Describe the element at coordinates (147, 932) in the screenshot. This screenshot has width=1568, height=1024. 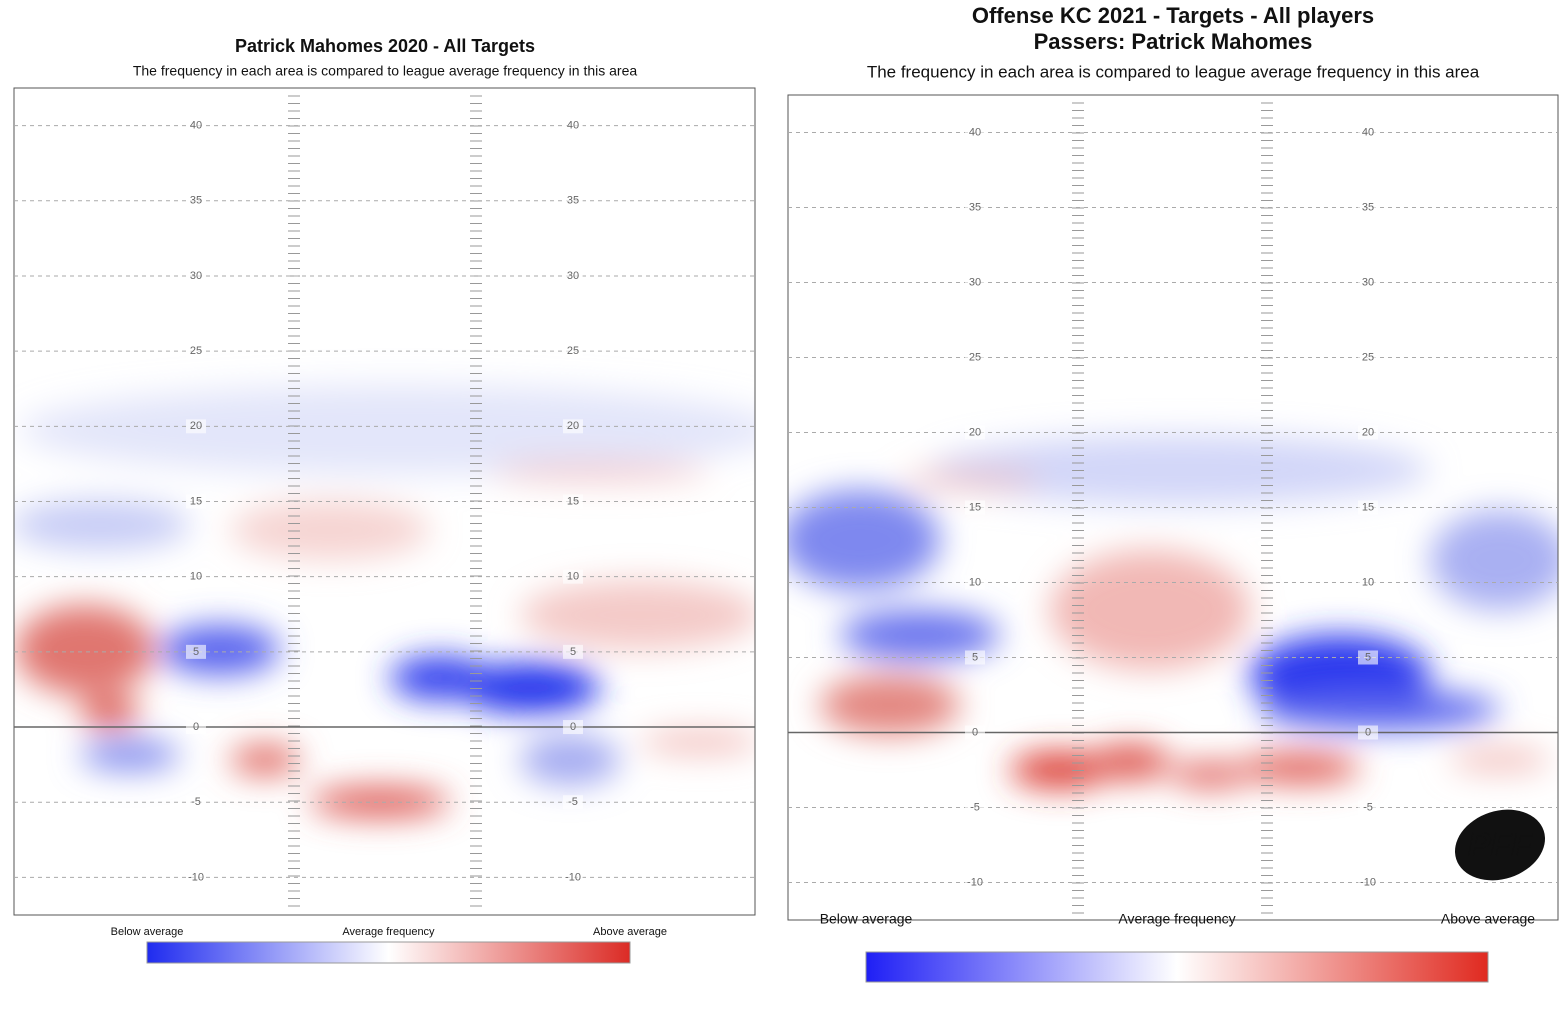
I see `colorbar-label: Below average` at that location.